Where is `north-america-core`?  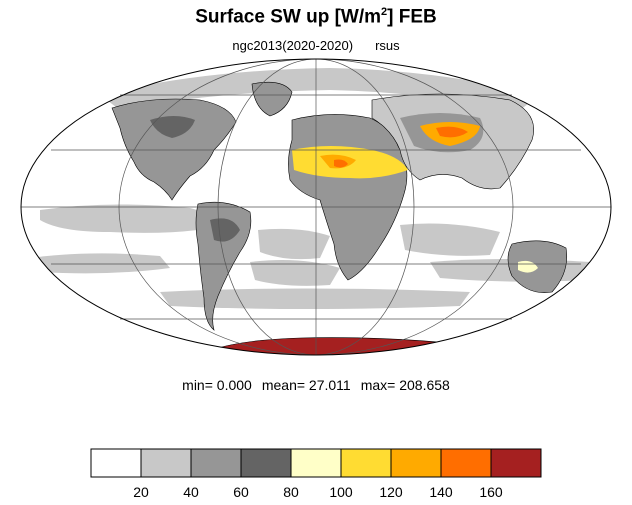 north-america-core is located at coordinates (172, 127).